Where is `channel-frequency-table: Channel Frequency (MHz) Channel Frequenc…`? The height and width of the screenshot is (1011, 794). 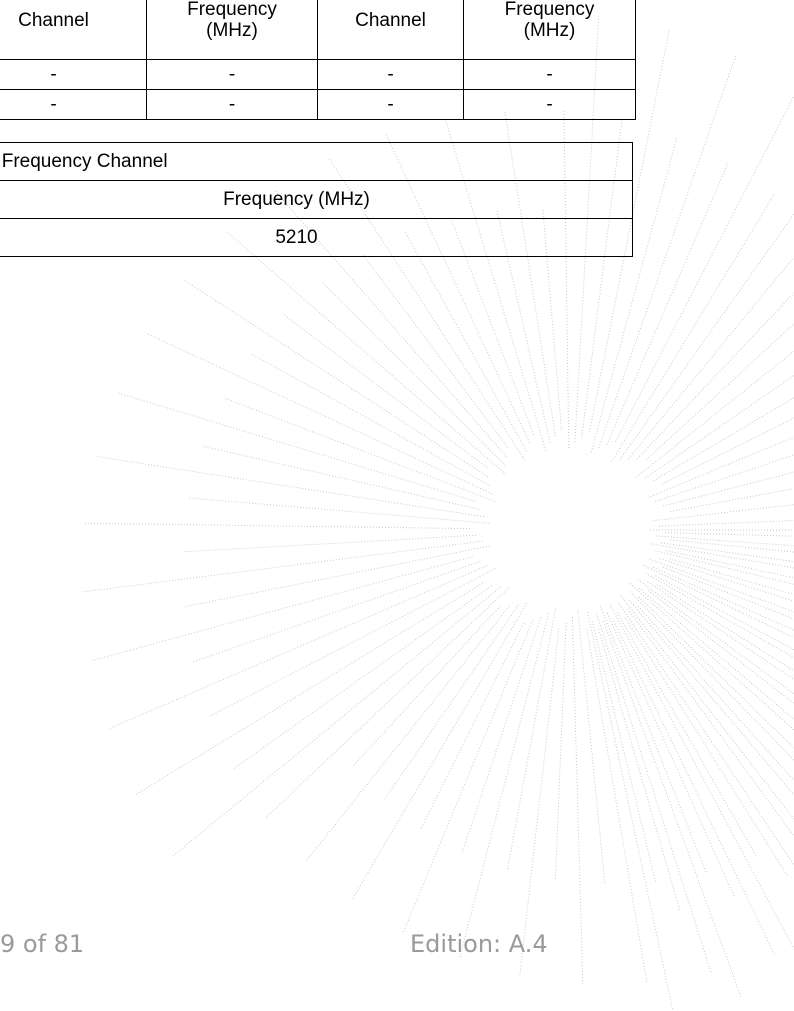 channel-frequency-table: Channel Frequency (MHz) Channel Frequenc… is located at coordinates (318, 60).